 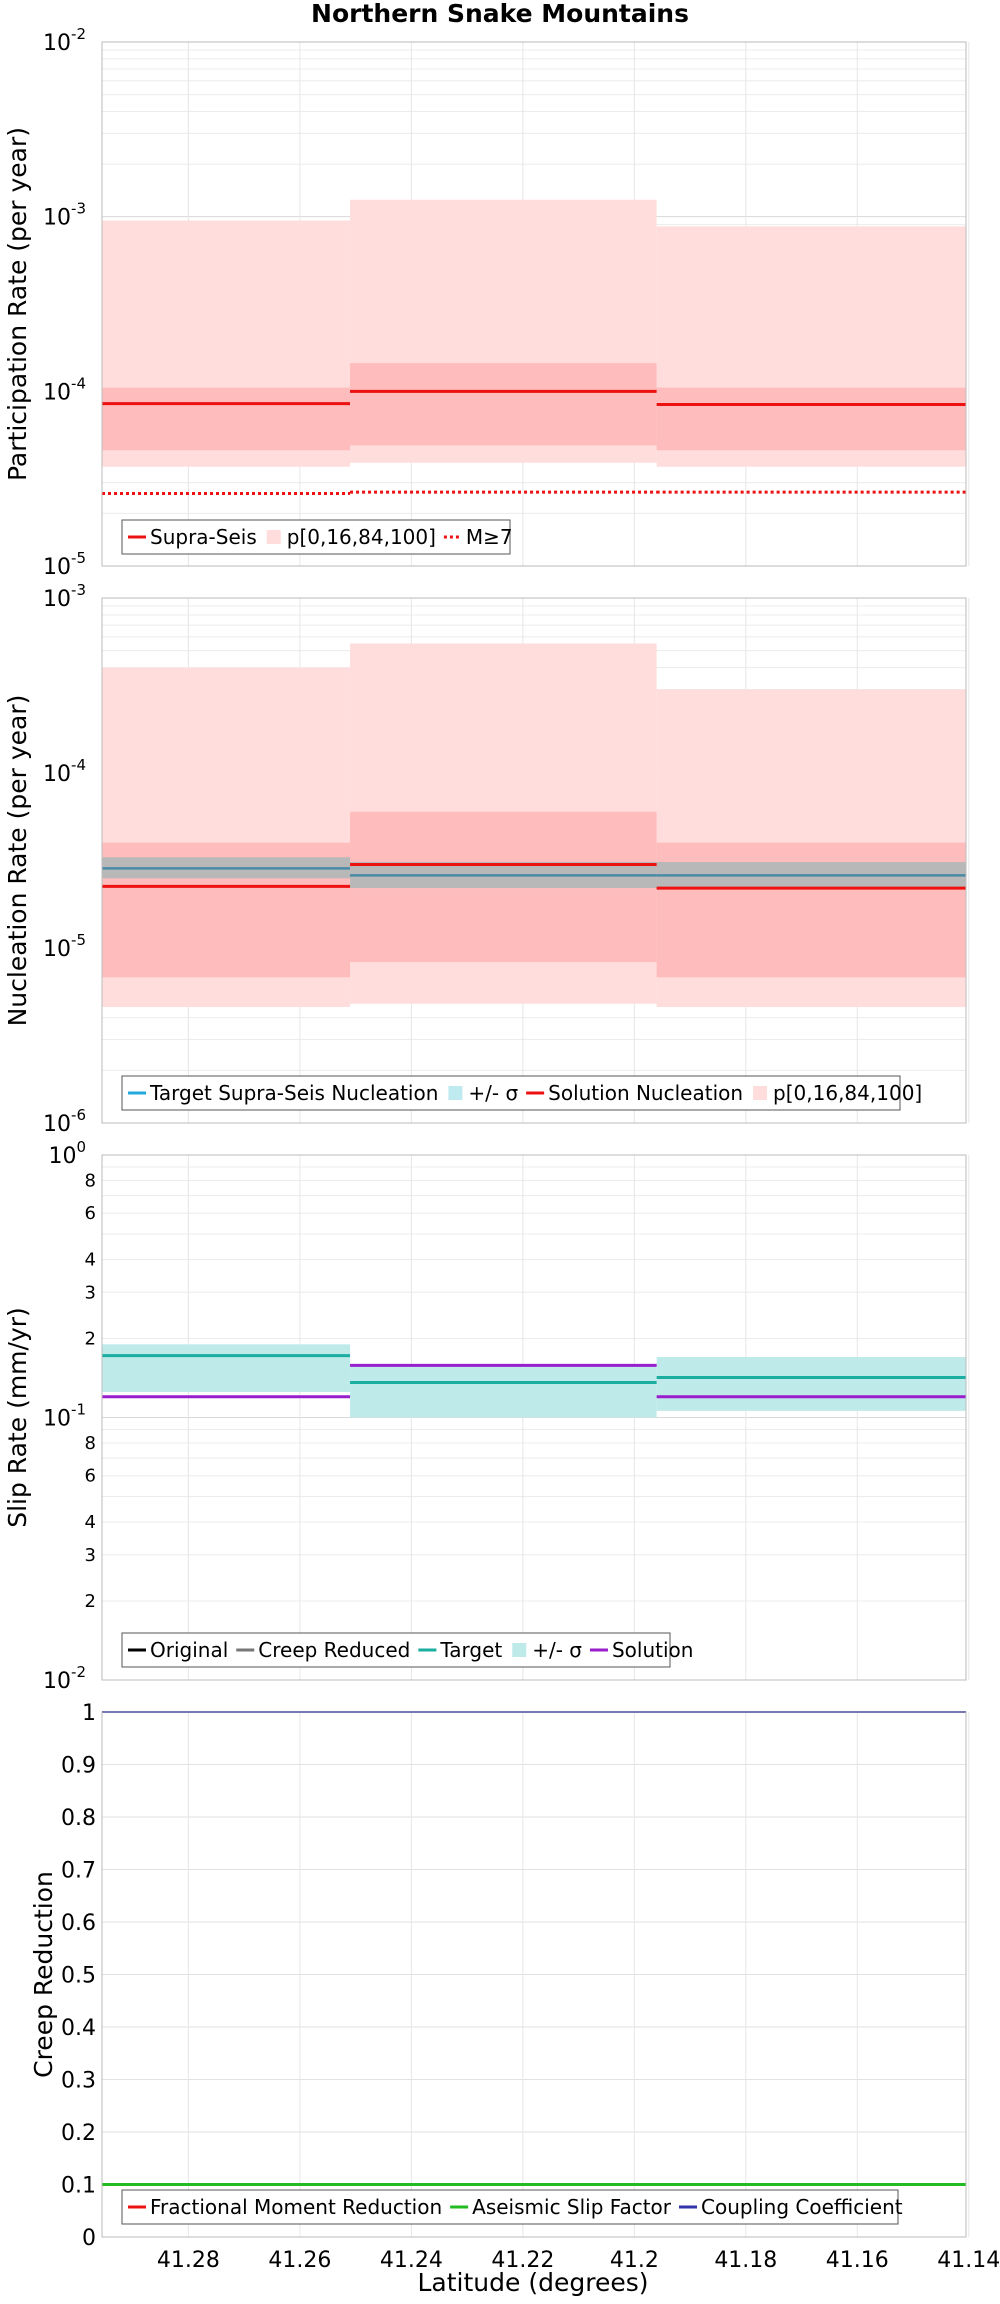 What do you see at coordinates (78, 1115) in the screenshot?
I see `y-tick-exponent: -6` at bounding box center [78, 1115].